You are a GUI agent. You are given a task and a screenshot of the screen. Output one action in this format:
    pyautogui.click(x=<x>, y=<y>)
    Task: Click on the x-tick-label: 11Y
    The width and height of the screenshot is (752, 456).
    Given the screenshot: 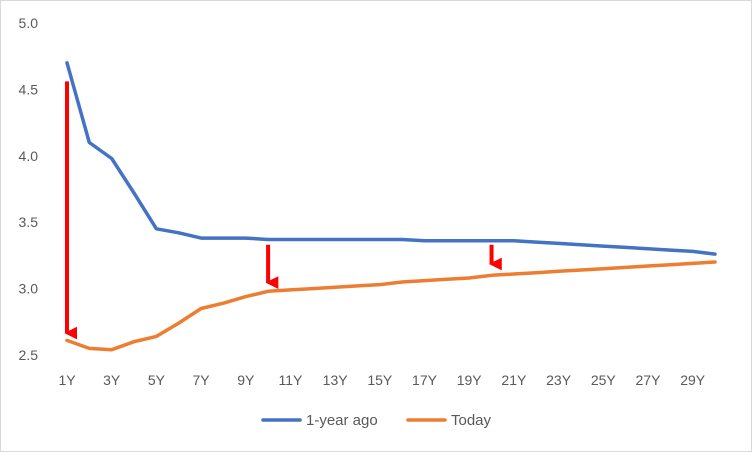 What is the action you would take?
    pyautogui.click(x=291, y=380)
    